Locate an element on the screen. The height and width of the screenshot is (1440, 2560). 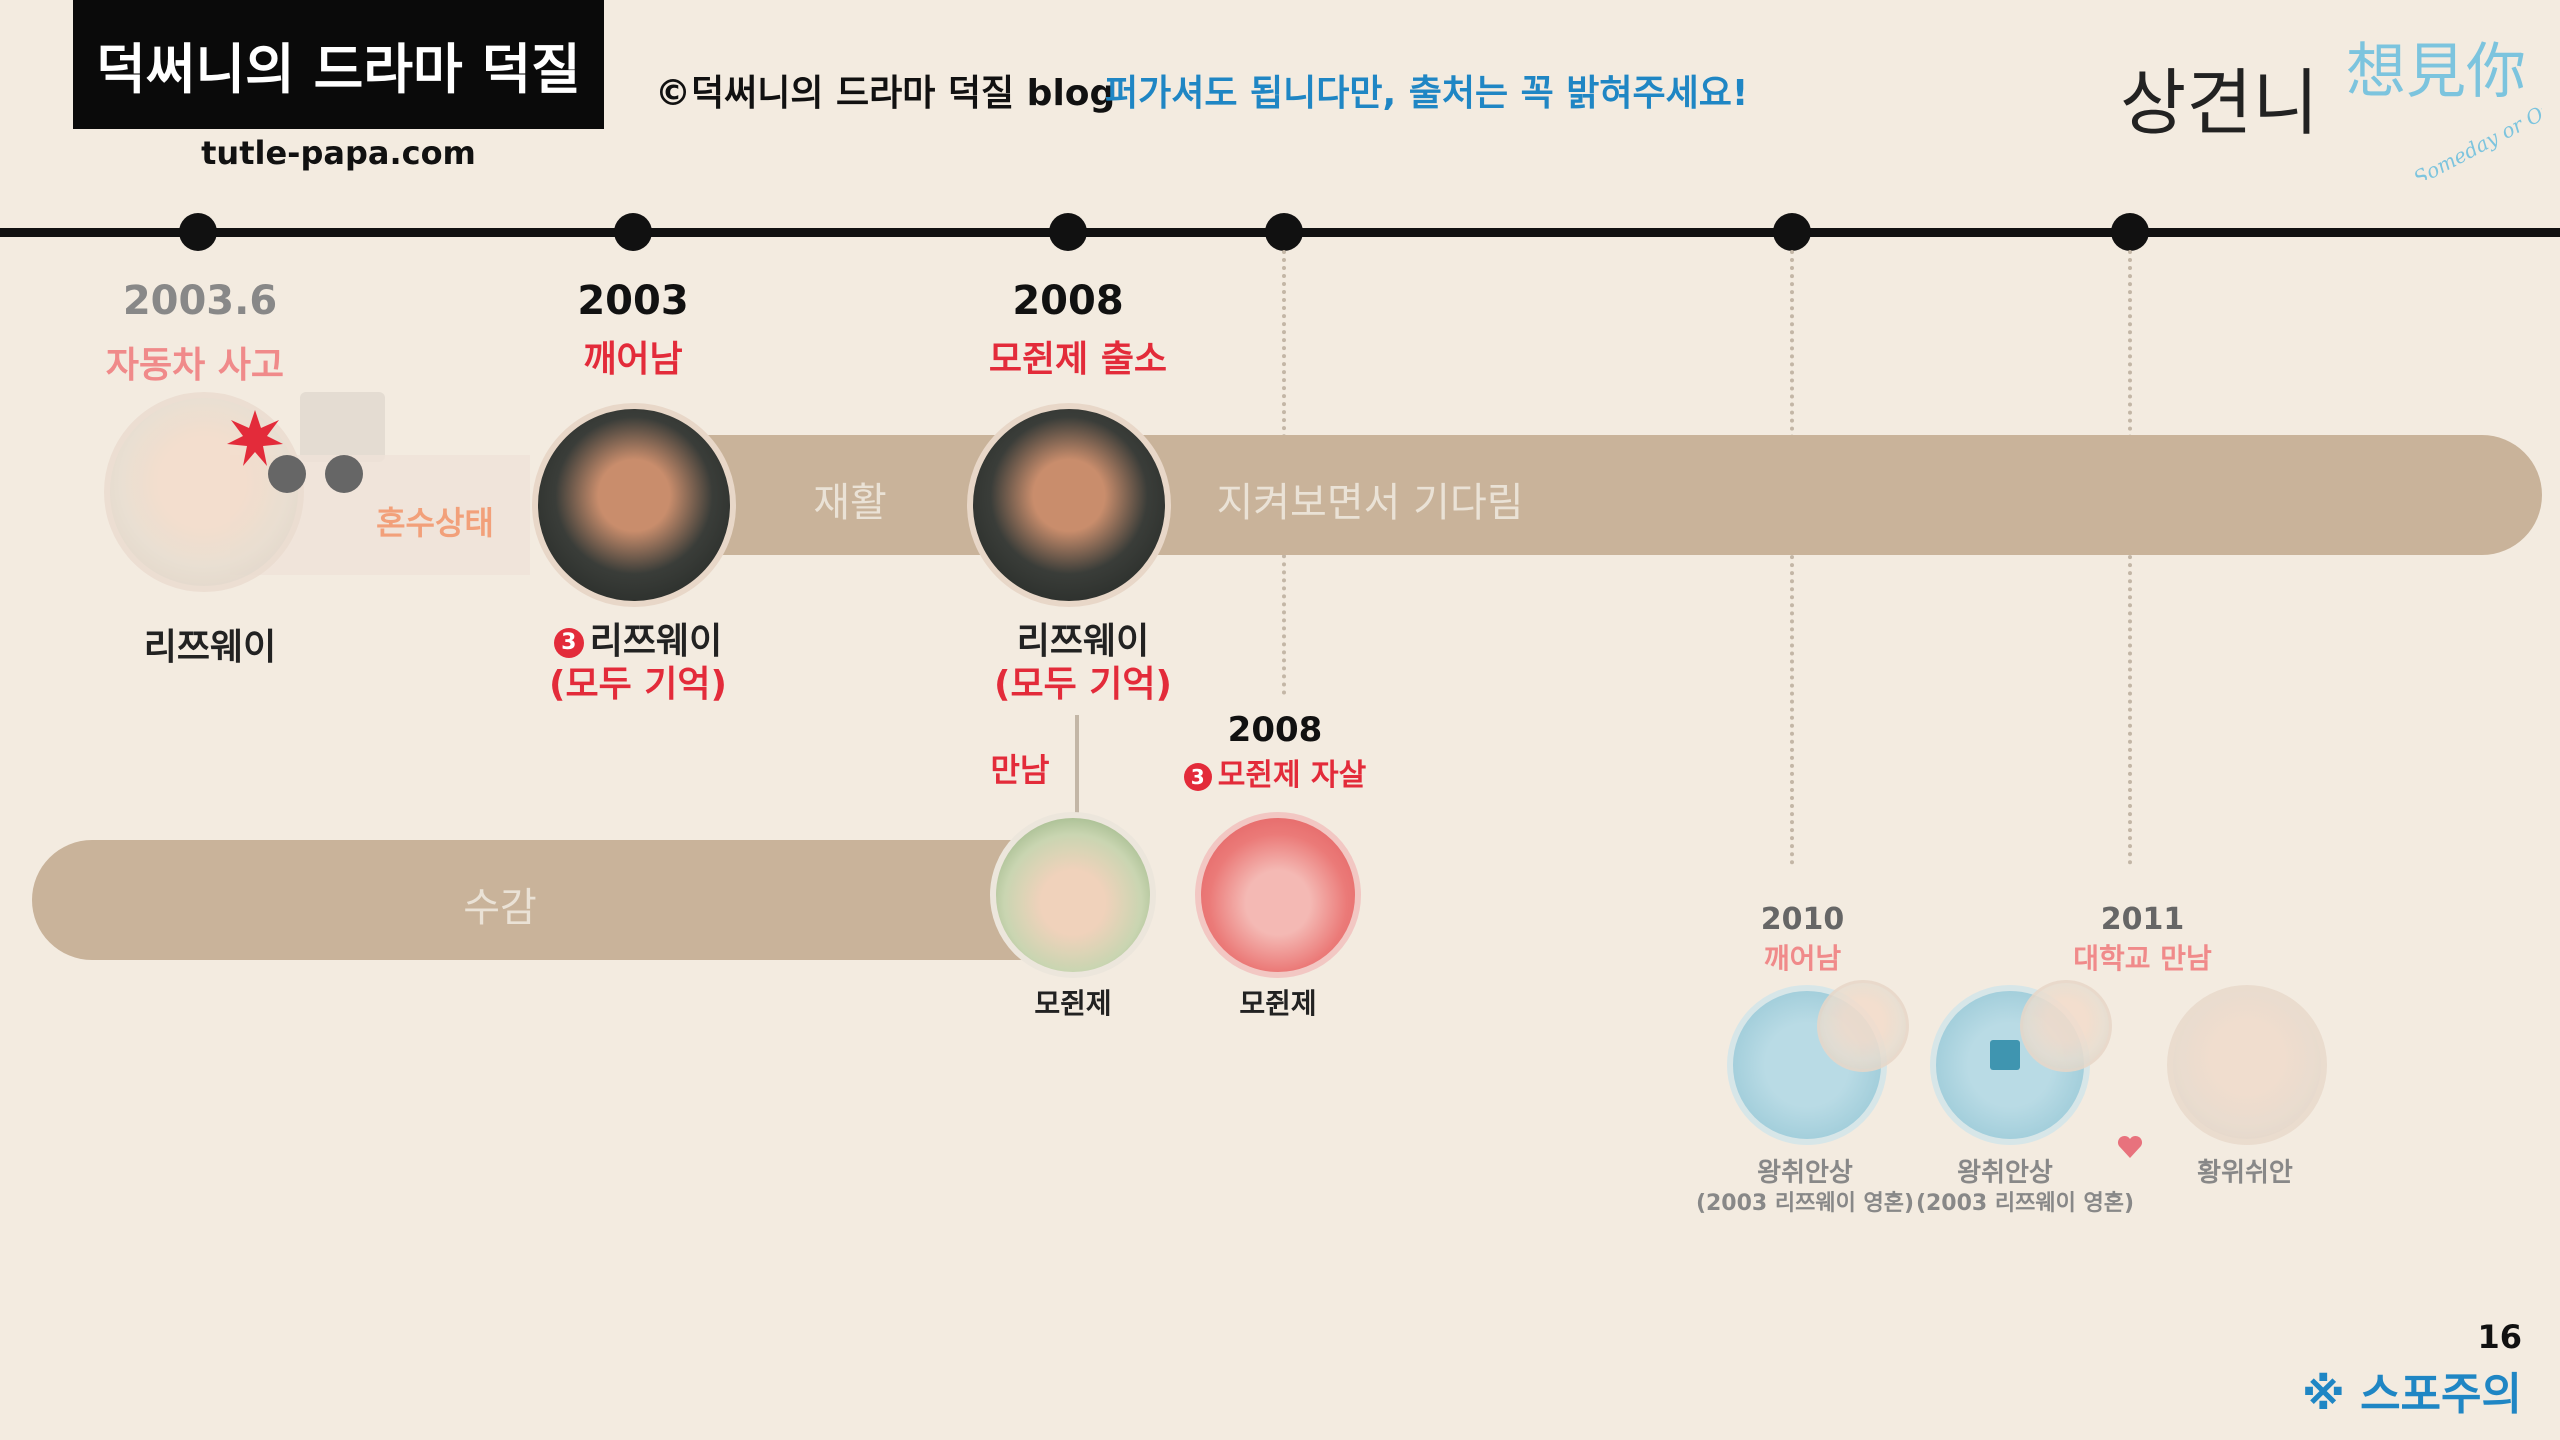
portrait-huang-yuxuan is located at coordinates (2247, 1065).